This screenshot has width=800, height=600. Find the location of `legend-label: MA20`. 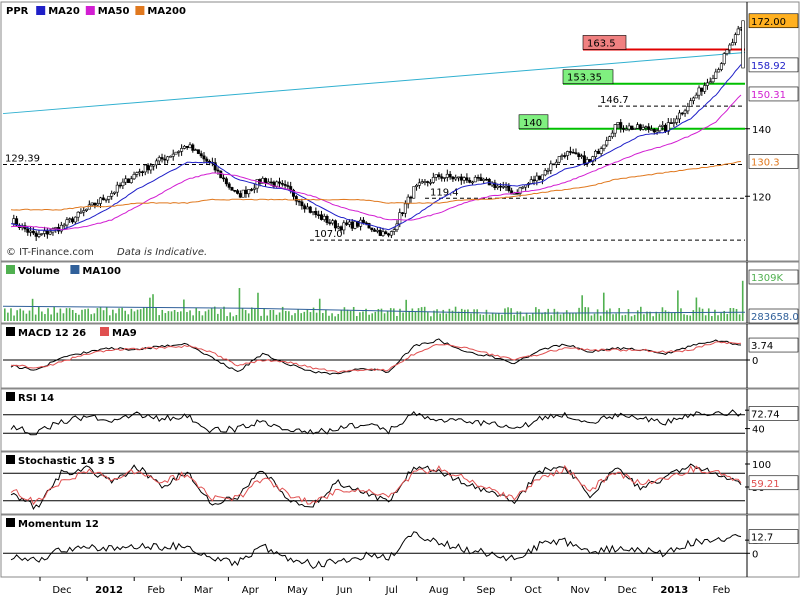

legend-label: MA20 is located at coordinates (64, 11).